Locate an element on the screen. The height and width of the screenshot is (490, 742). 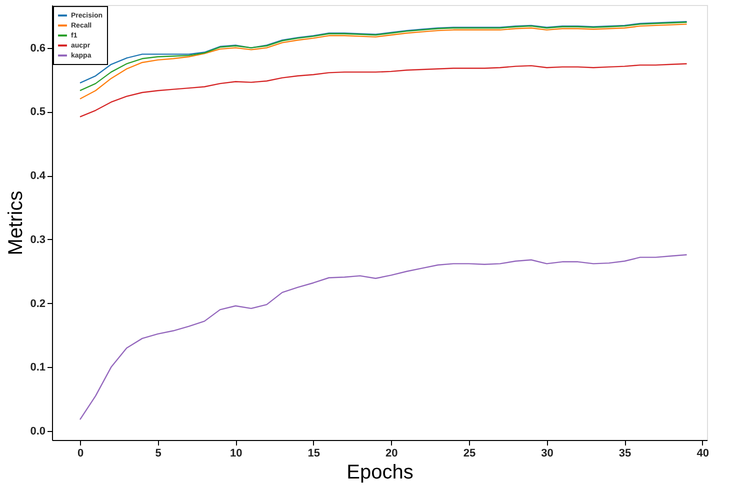
y-tick-label: 0.3 is located at coordinates (38, 240).